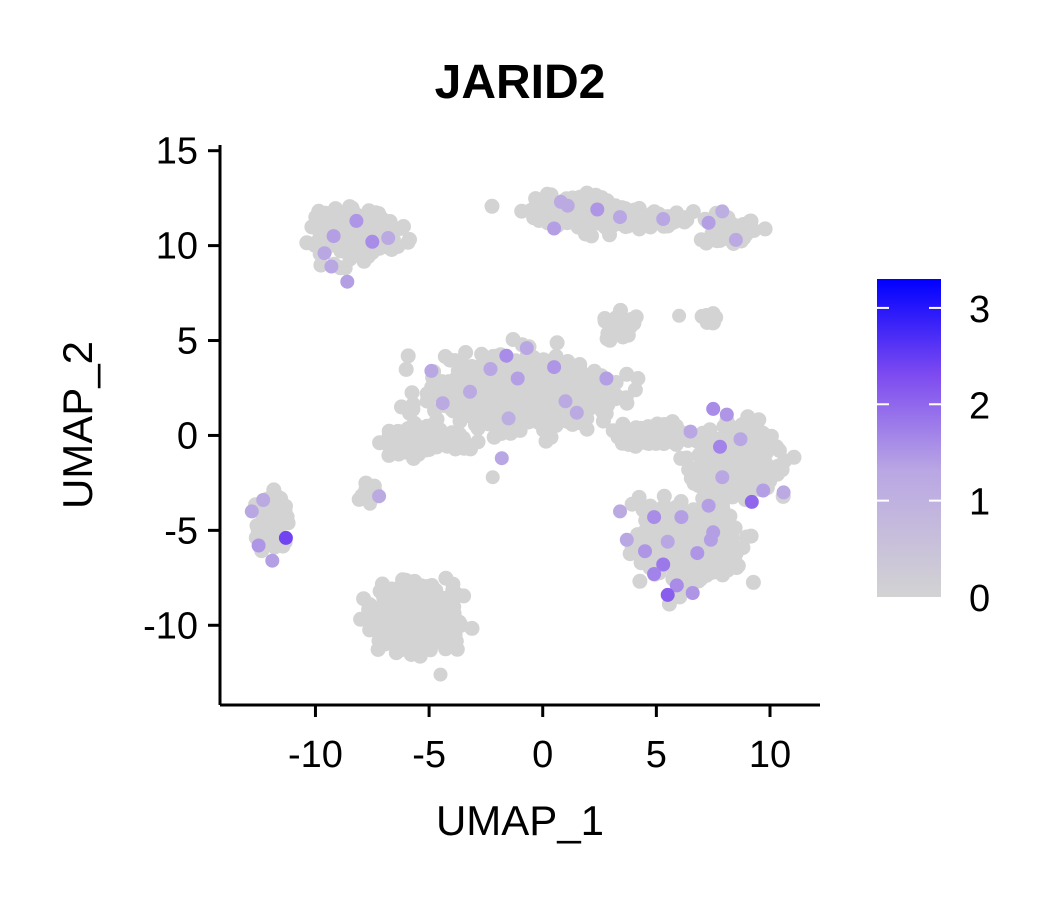  What do you see at coordinates (520, 820) in the screenshot?
I see `x-axis-title: UMAP_1` at bounding box center [520, 820].